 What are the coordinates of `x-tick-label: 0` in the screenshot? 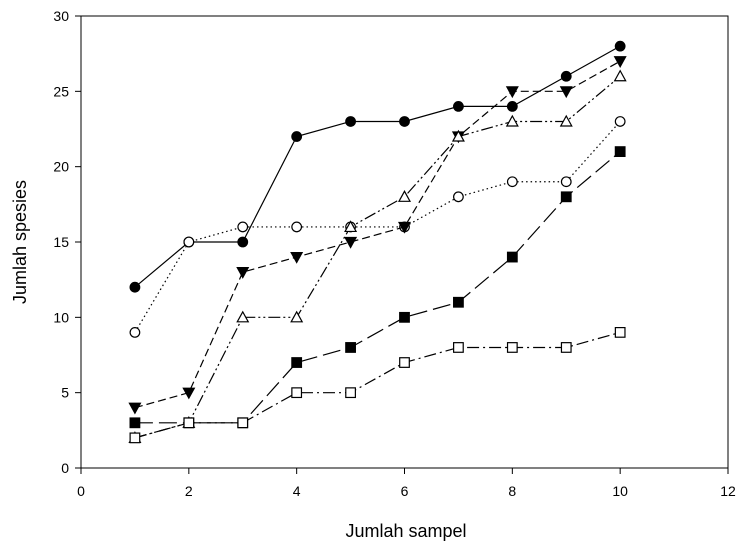 It's located at (81, 491).